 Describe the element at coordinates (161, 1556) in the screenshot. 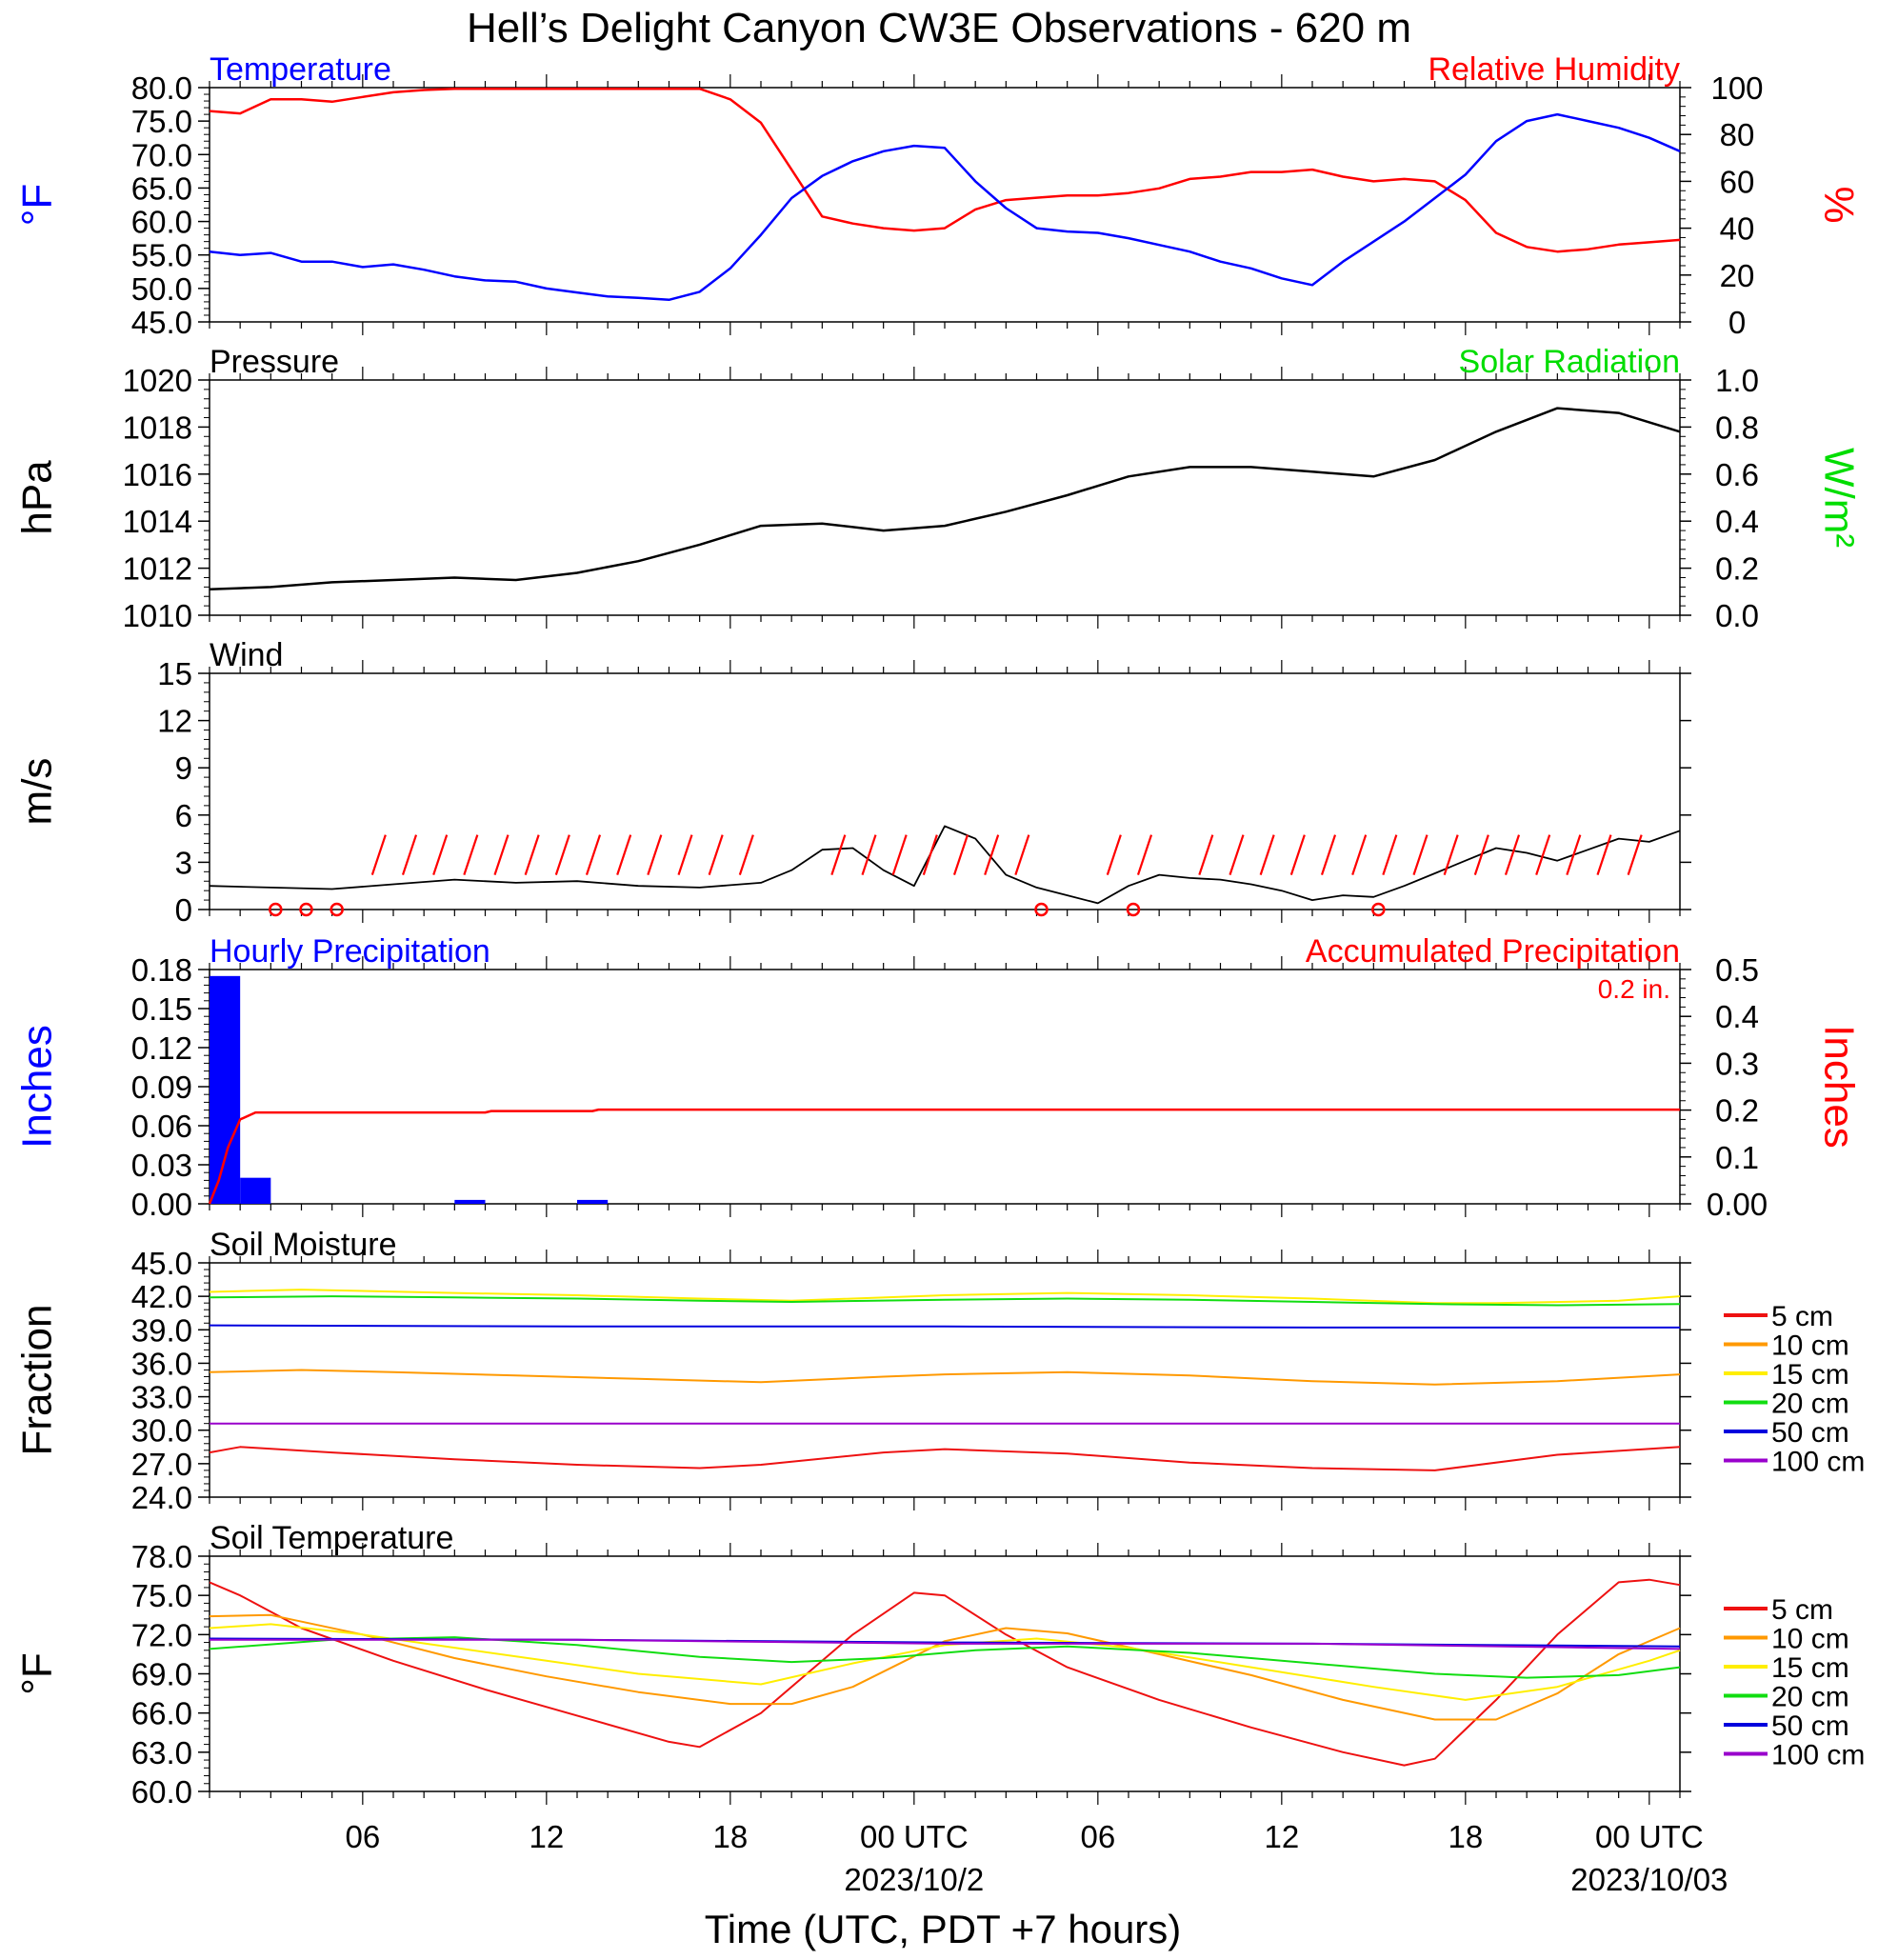

I see `soil-temp-ytick-label: 78.0` at that location.